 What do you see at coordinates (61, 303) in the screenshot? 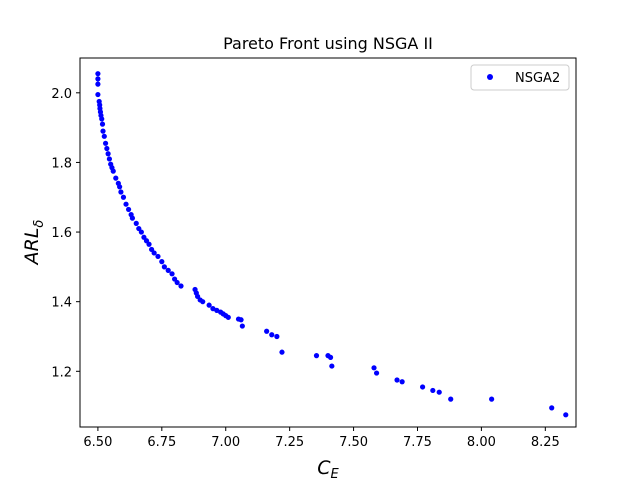
I see `y-tick-label: 1.4` at bounding box center [61, 303].